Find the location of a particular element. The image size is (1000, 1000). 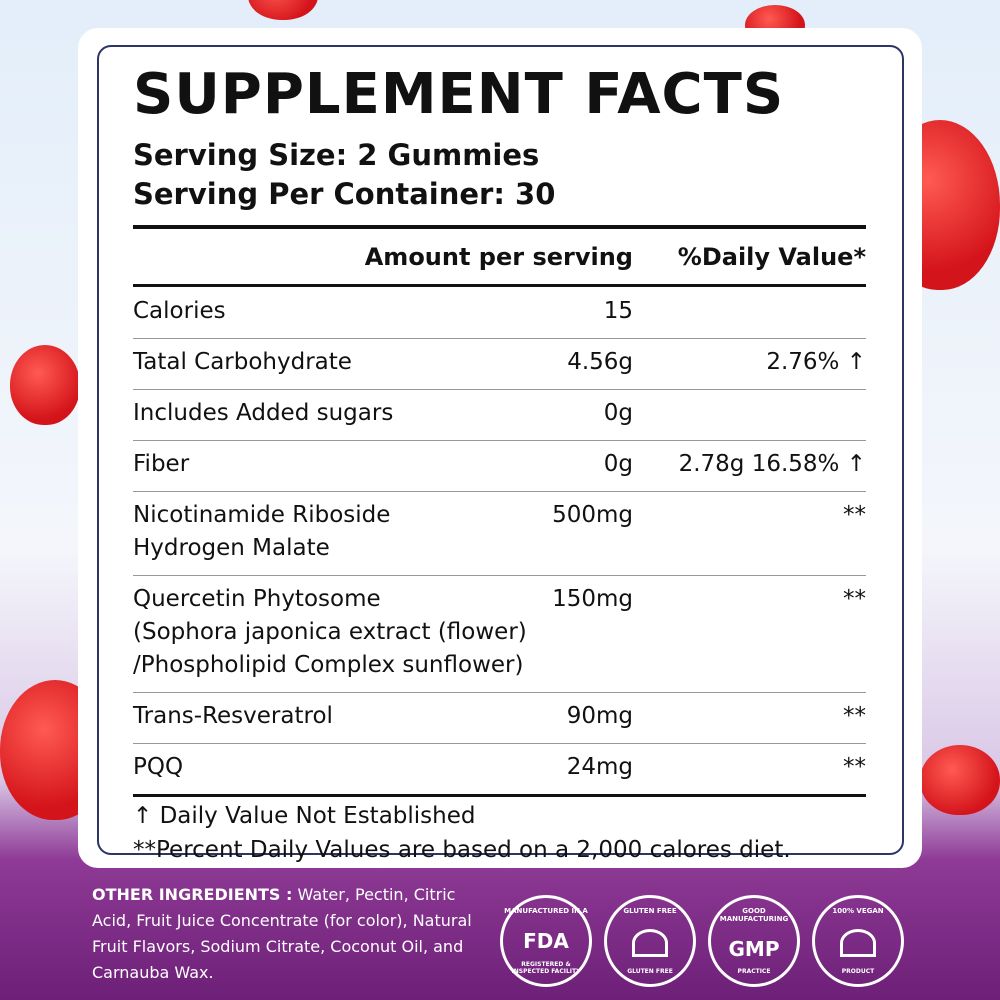

badge-center: FDA is located at coordinates (546, 941).